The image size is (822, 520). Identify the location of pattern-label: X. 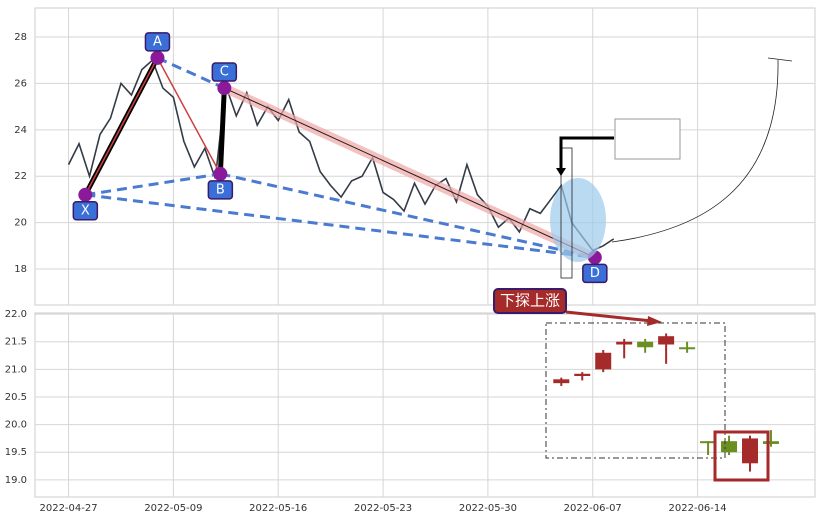
(85, 210).